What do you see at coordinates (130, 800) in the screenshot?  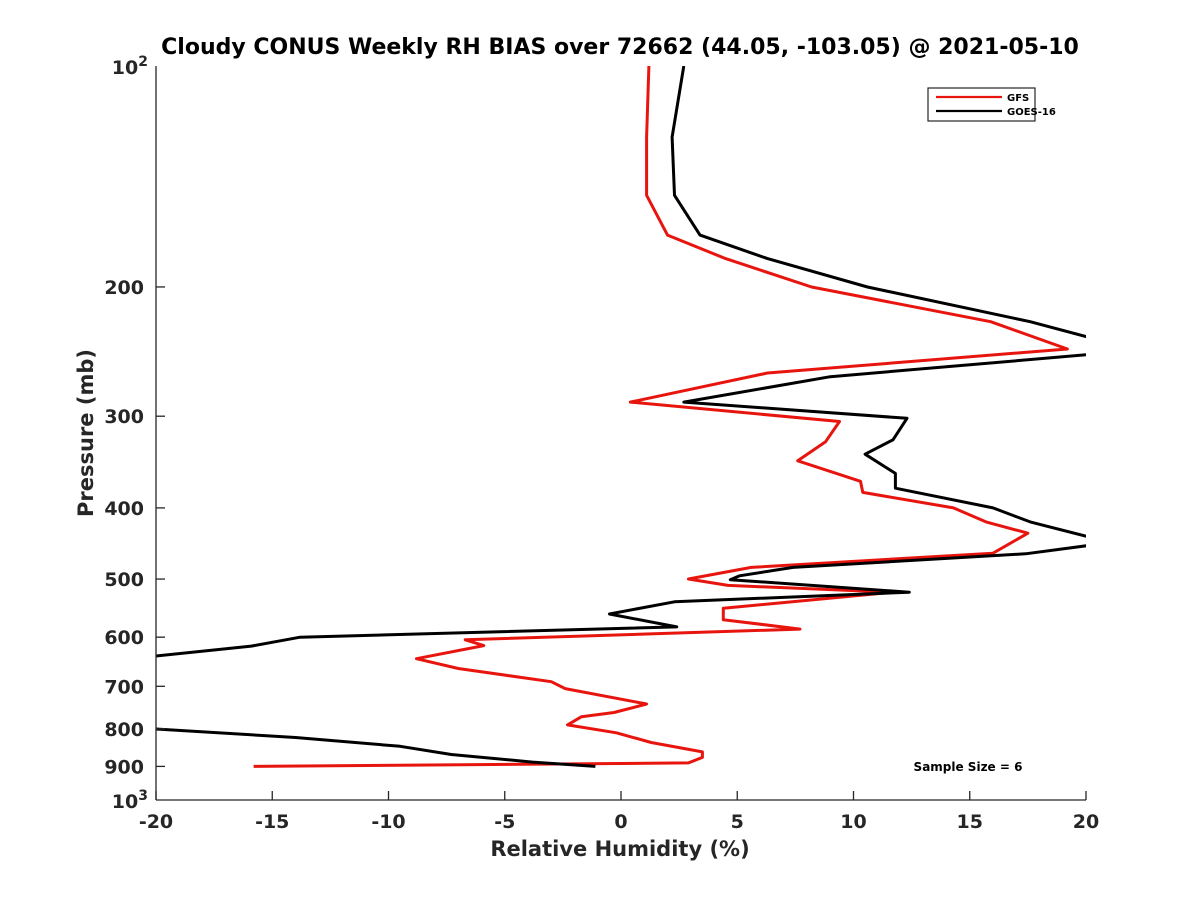 I see `y-decade-label: 103` at bounding box center [130, 800].